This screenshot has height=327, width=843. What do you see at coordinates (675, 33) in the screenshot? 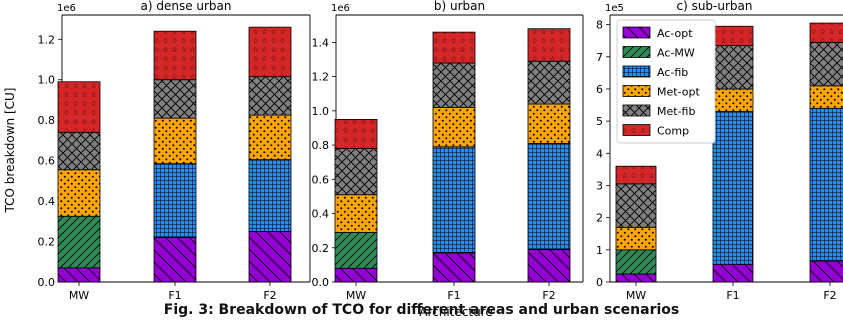
I see `legend-label: Ac-opt` at bounding box center [675, 33].